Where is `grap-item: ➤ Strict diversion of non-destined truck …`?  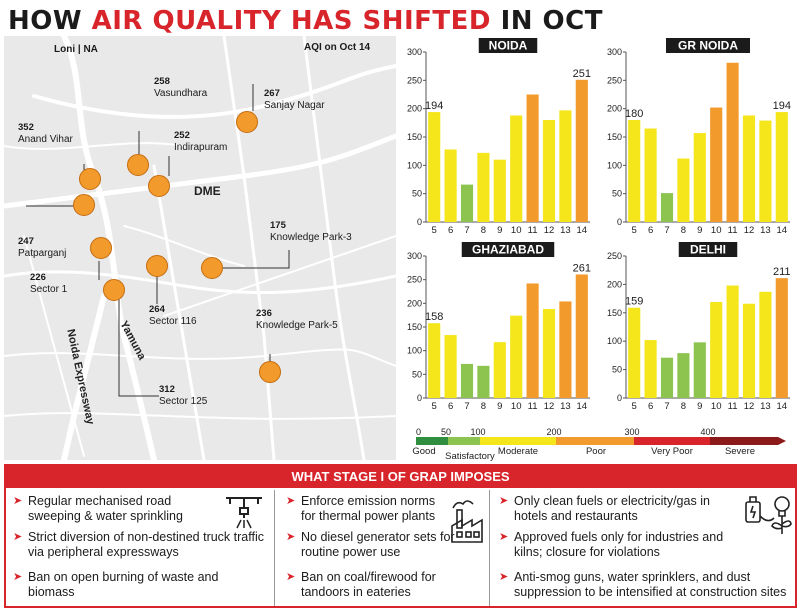 grap-item: ➤ Strict diversion of non-destined truck … is located at coordinates (138, 544).